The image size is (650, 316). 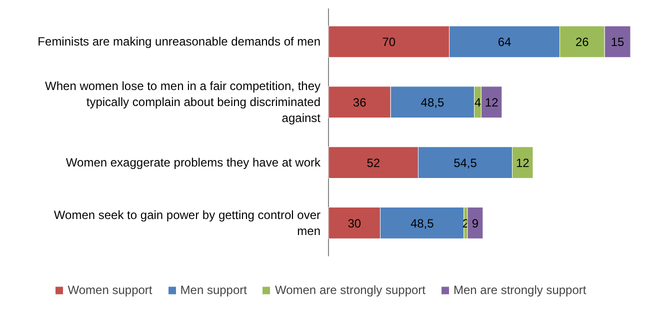 What do you see at coordinates (478, 103) in the screenshot?
I see `data-label: 4` at bounding box center [478, 103].